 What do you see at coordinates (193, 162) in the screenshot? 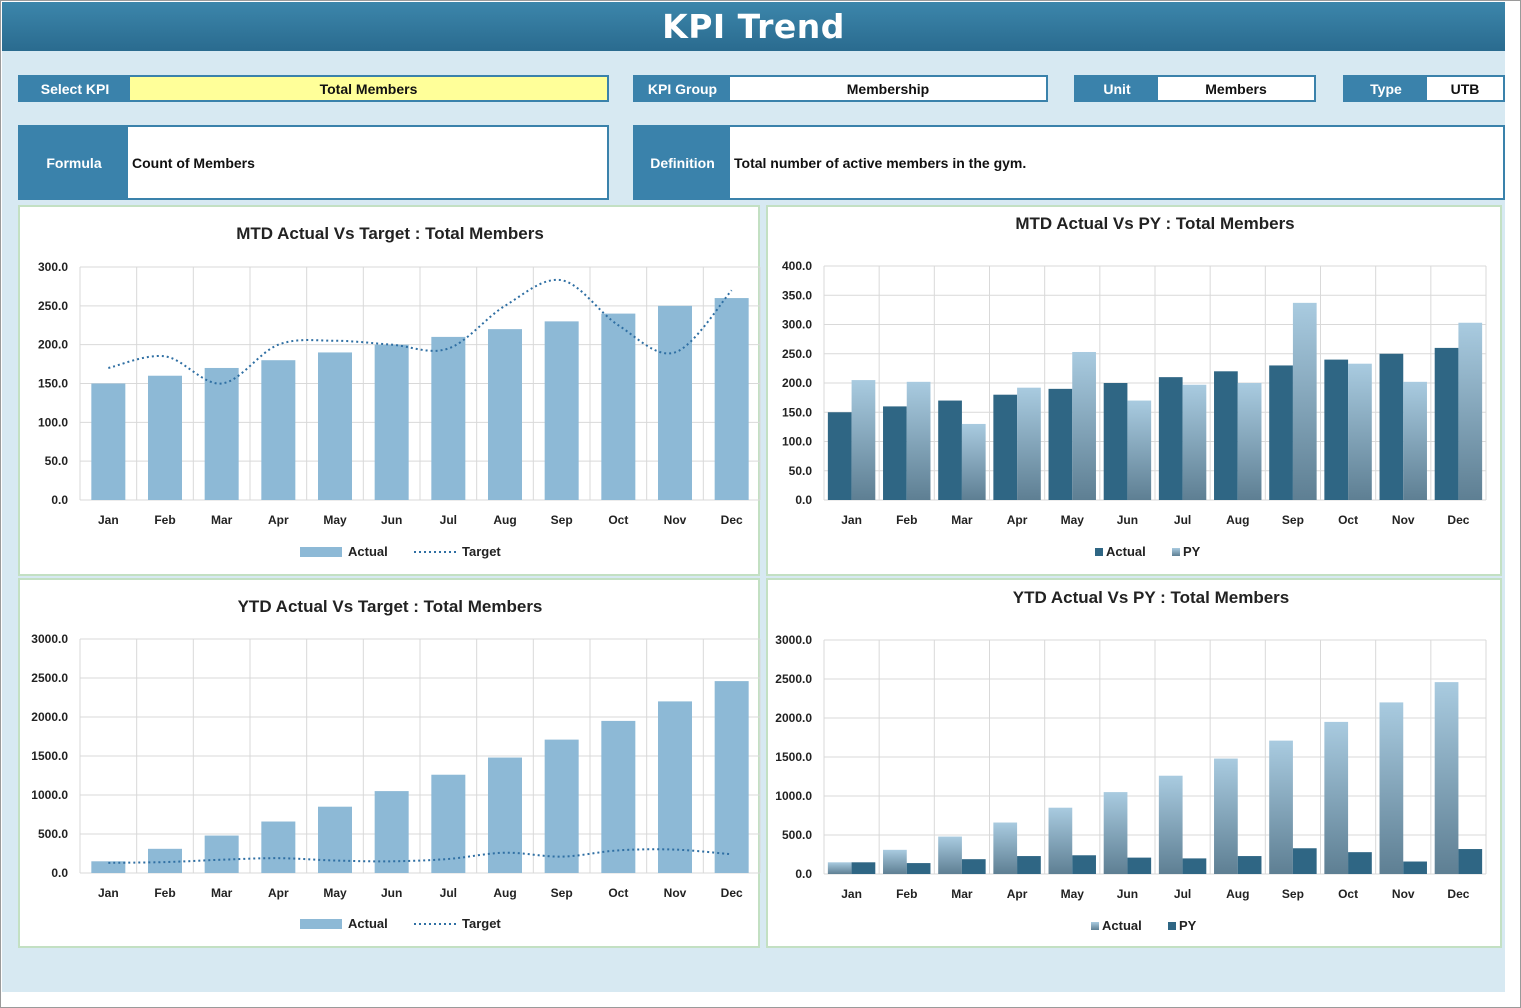
I see `formula-value: Count of Members` at bounding box center [193, 162].